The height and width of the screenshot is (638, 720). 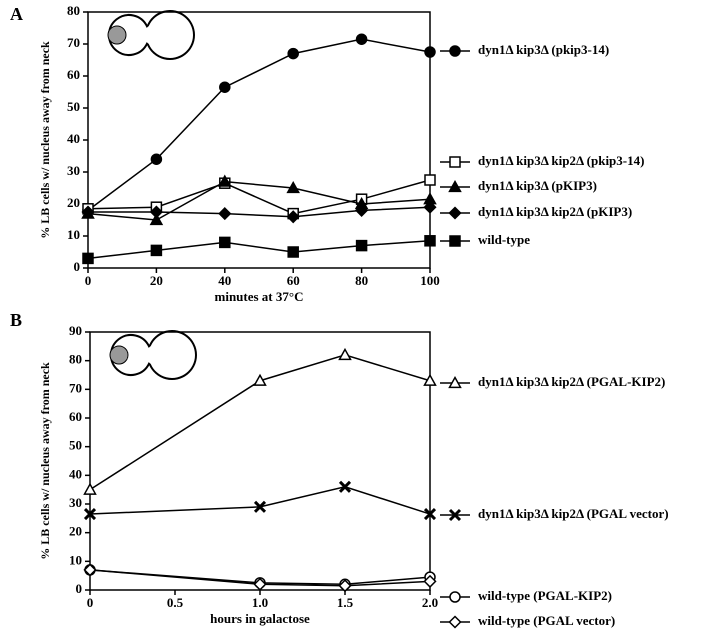 What do you see at coordinates (545, 595) in the screenshot?
I see `legend-label: wild-type (PGAL-KIP2)` at bounding box center [545, 595].